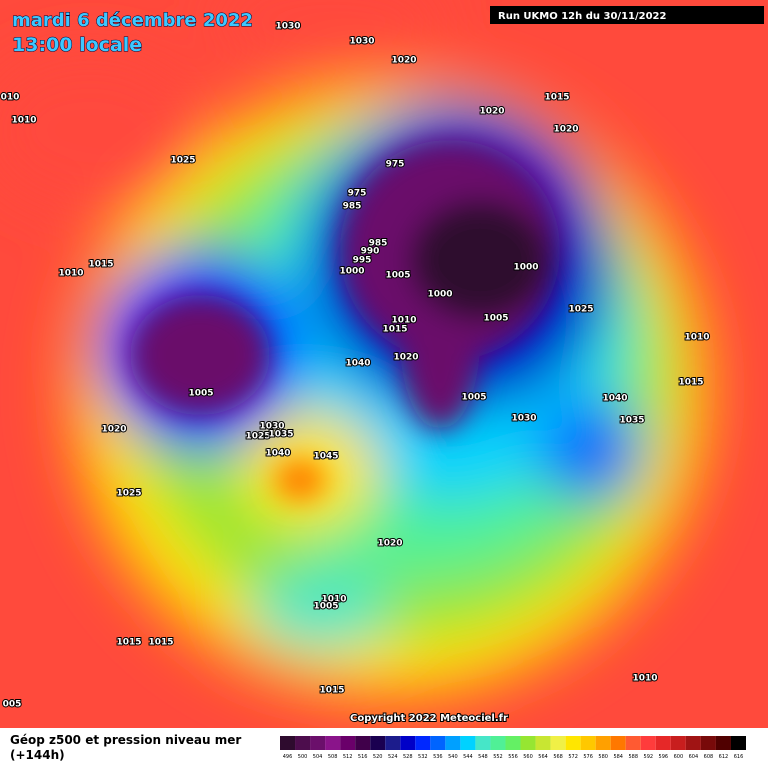  Describe the element at coordinates (408, 757) in the screenshot. I see `scale-label: 528` at that location.